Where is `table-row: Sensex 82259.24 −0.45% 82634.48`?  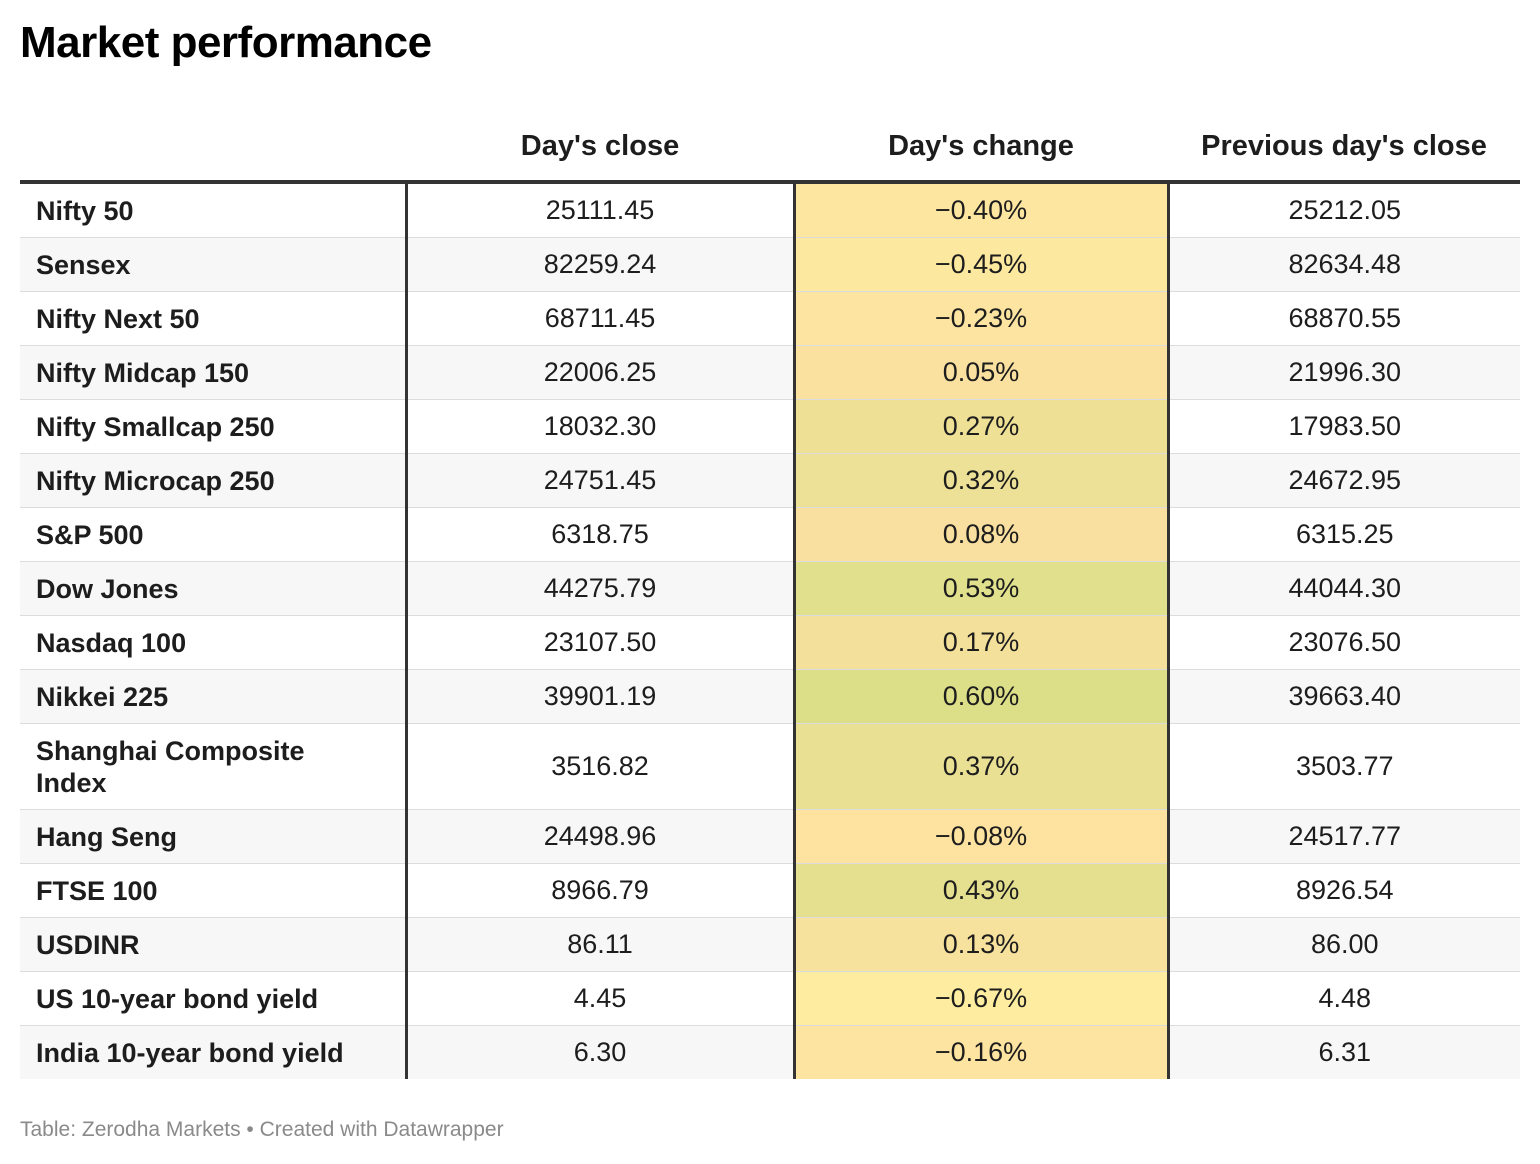 table-row: Sensex 82259.24 −0.45% 82634.48 is located at coordinates (770, 264).